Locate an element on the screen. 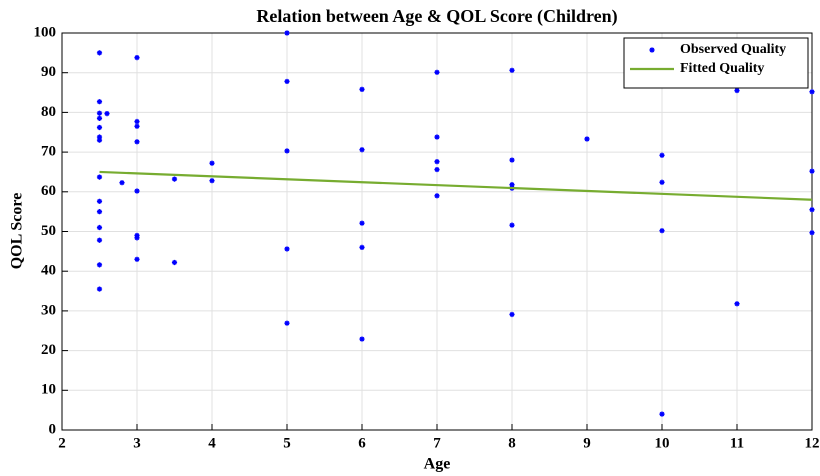  y-tick-label: 50 is located at coordinates (48, 231).